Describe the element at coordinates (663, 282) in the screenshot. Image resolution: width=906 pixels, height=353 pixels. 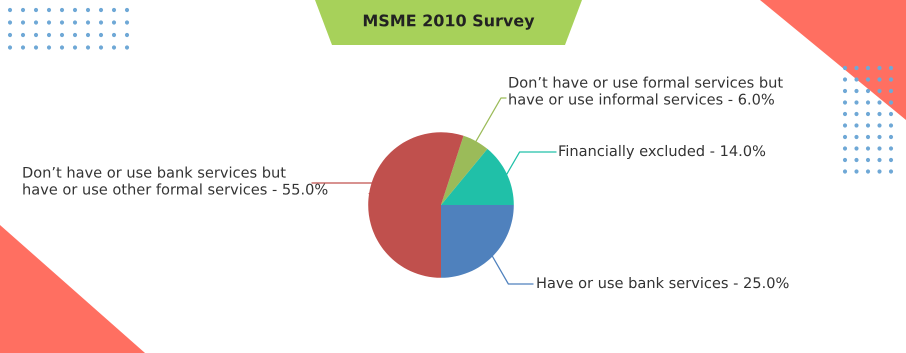
I see `slice-label: Have or use bank services - 25.0%` at that location.